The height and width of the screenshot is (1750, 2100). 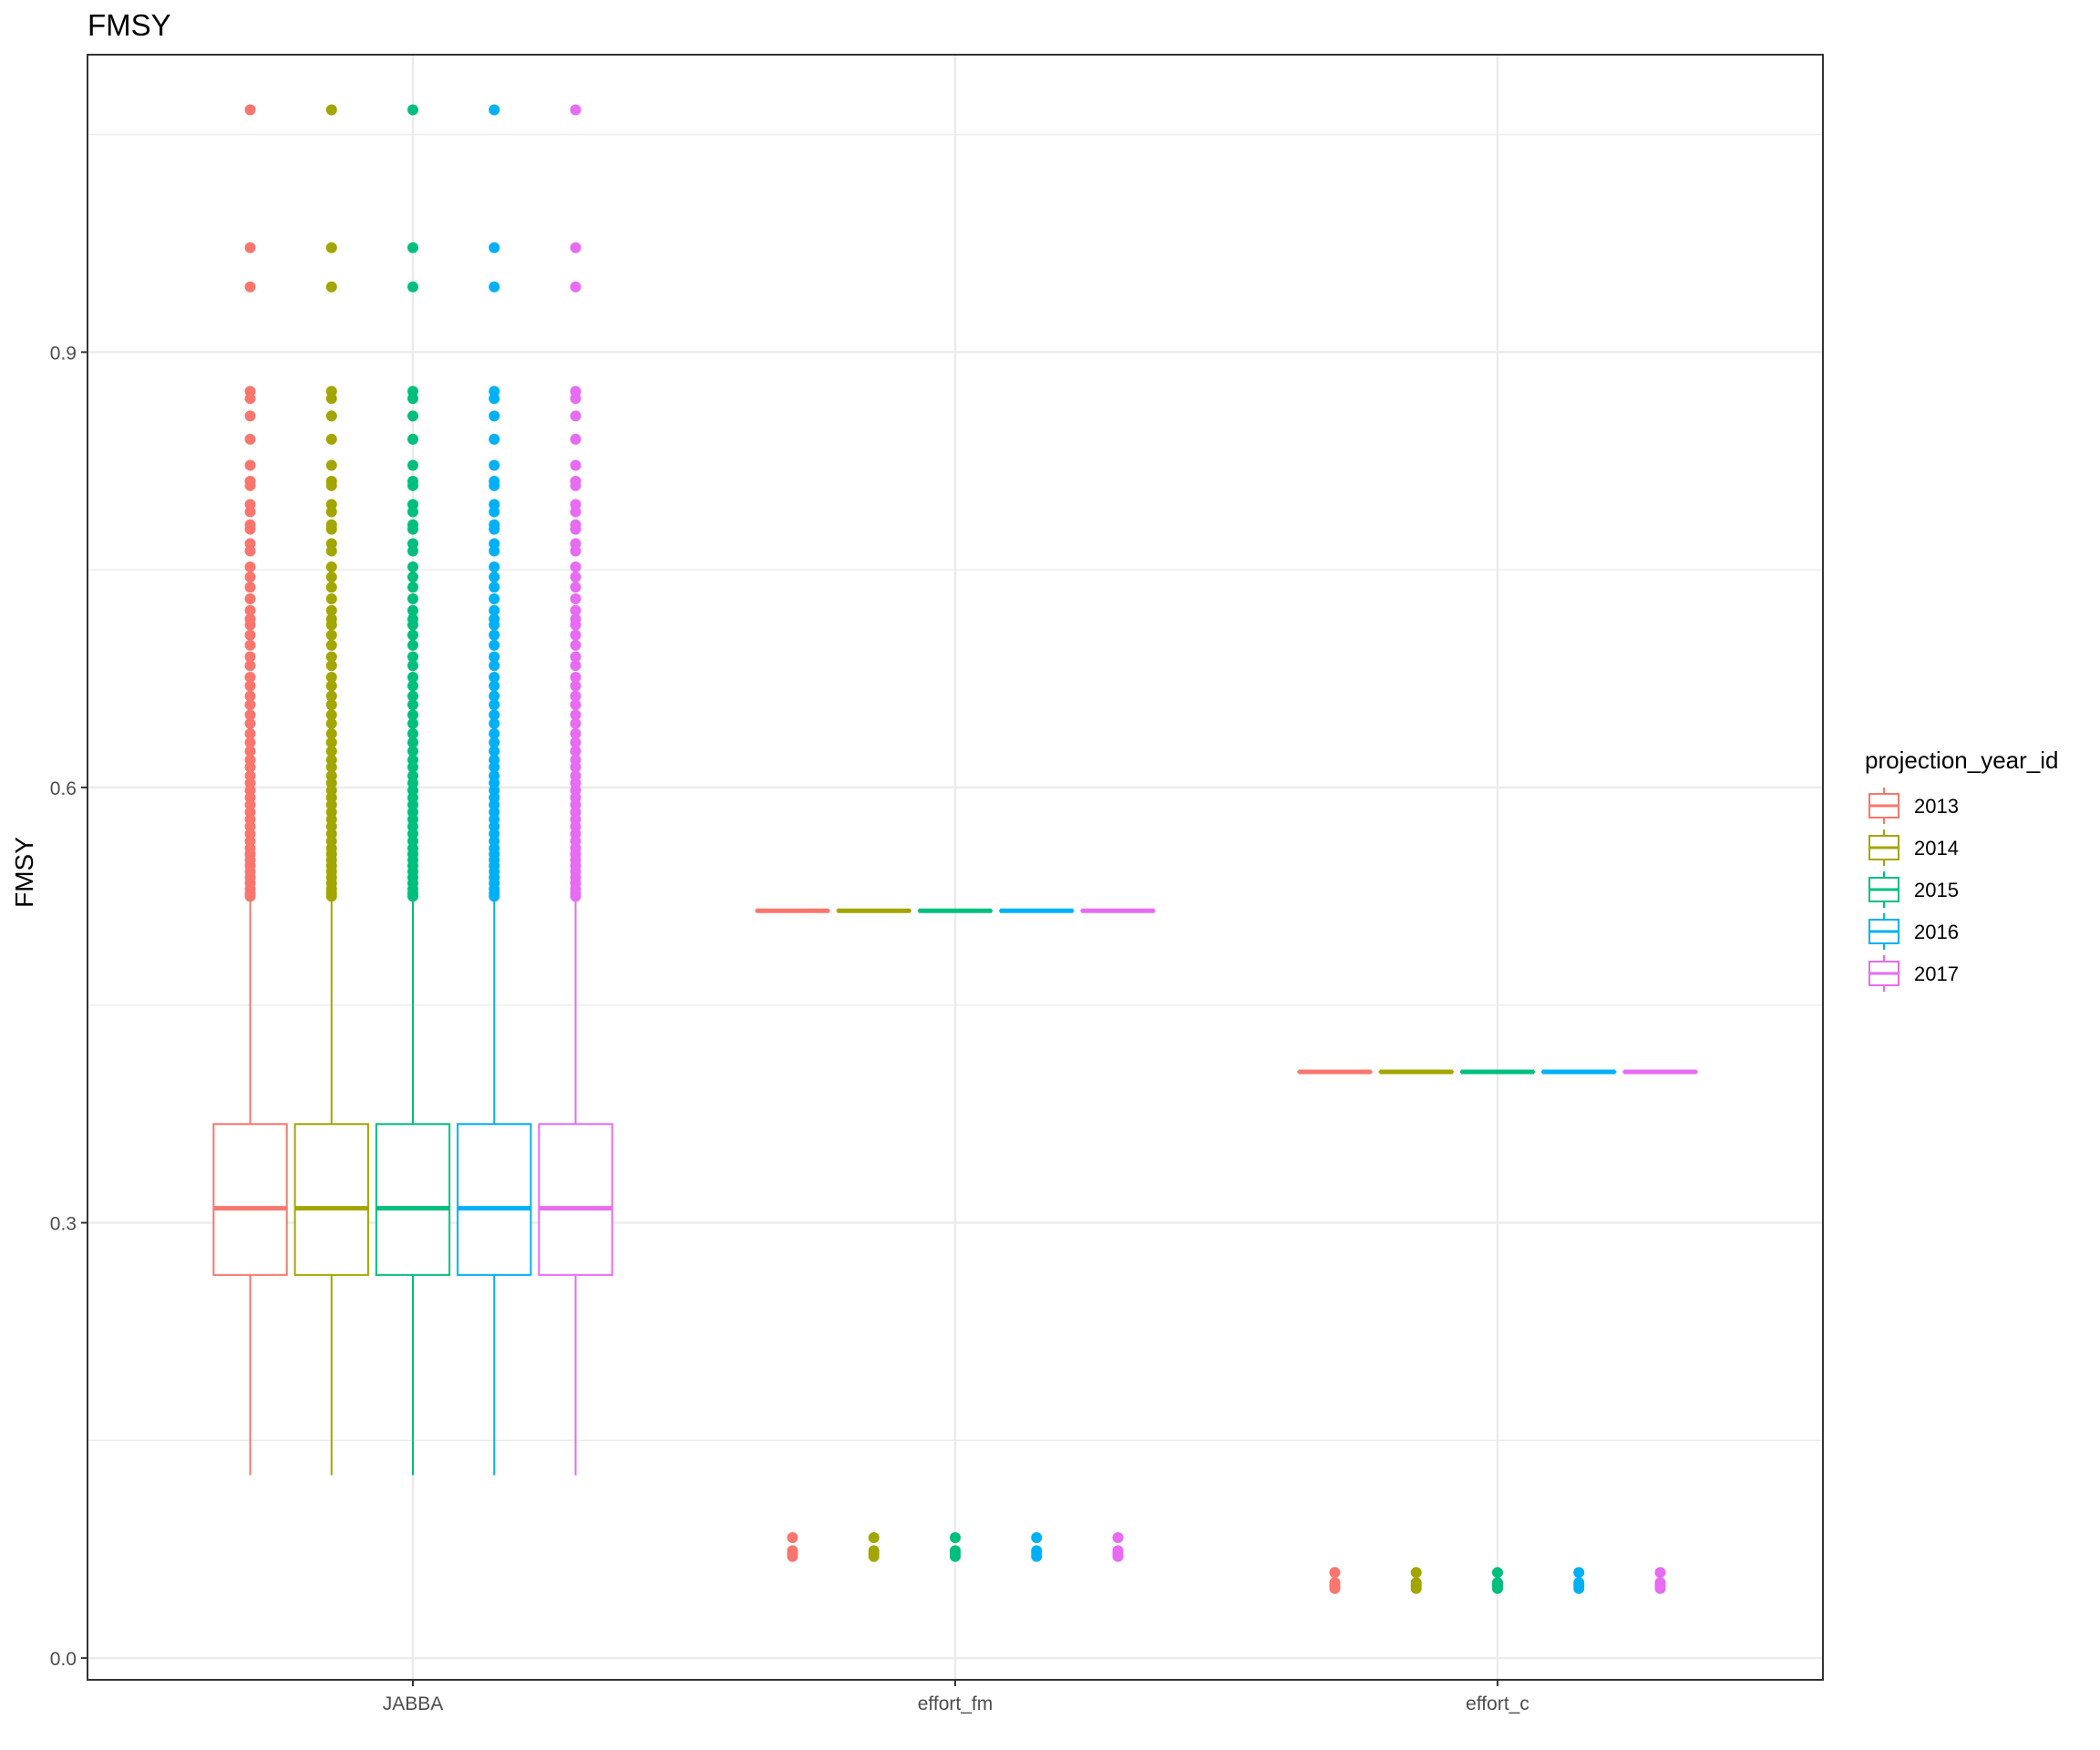 I want to click on legend-item-2014: 2014, so click(x=1913, y=847).